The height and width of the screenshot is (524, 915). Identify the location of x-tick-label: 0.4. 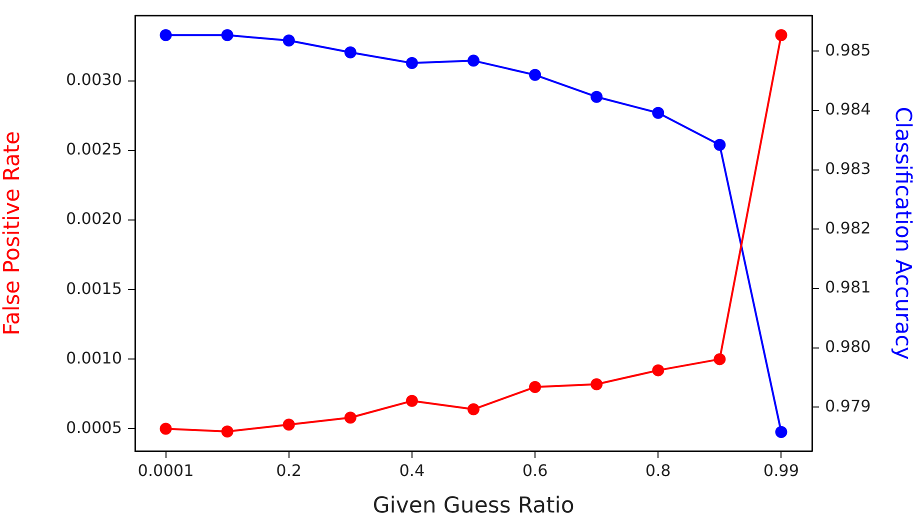
(412, 470).